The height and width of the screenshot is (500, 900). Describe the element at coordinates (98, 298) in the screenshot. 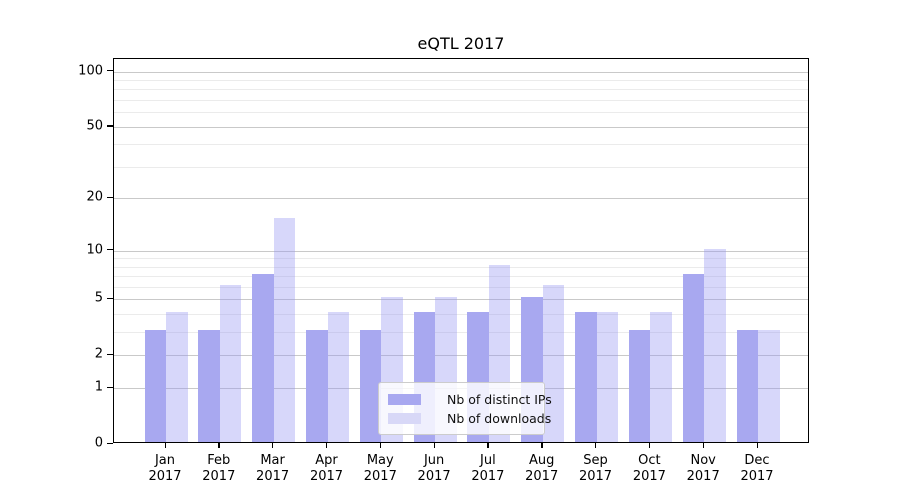

I see `y-tick-label: 5` at that location.